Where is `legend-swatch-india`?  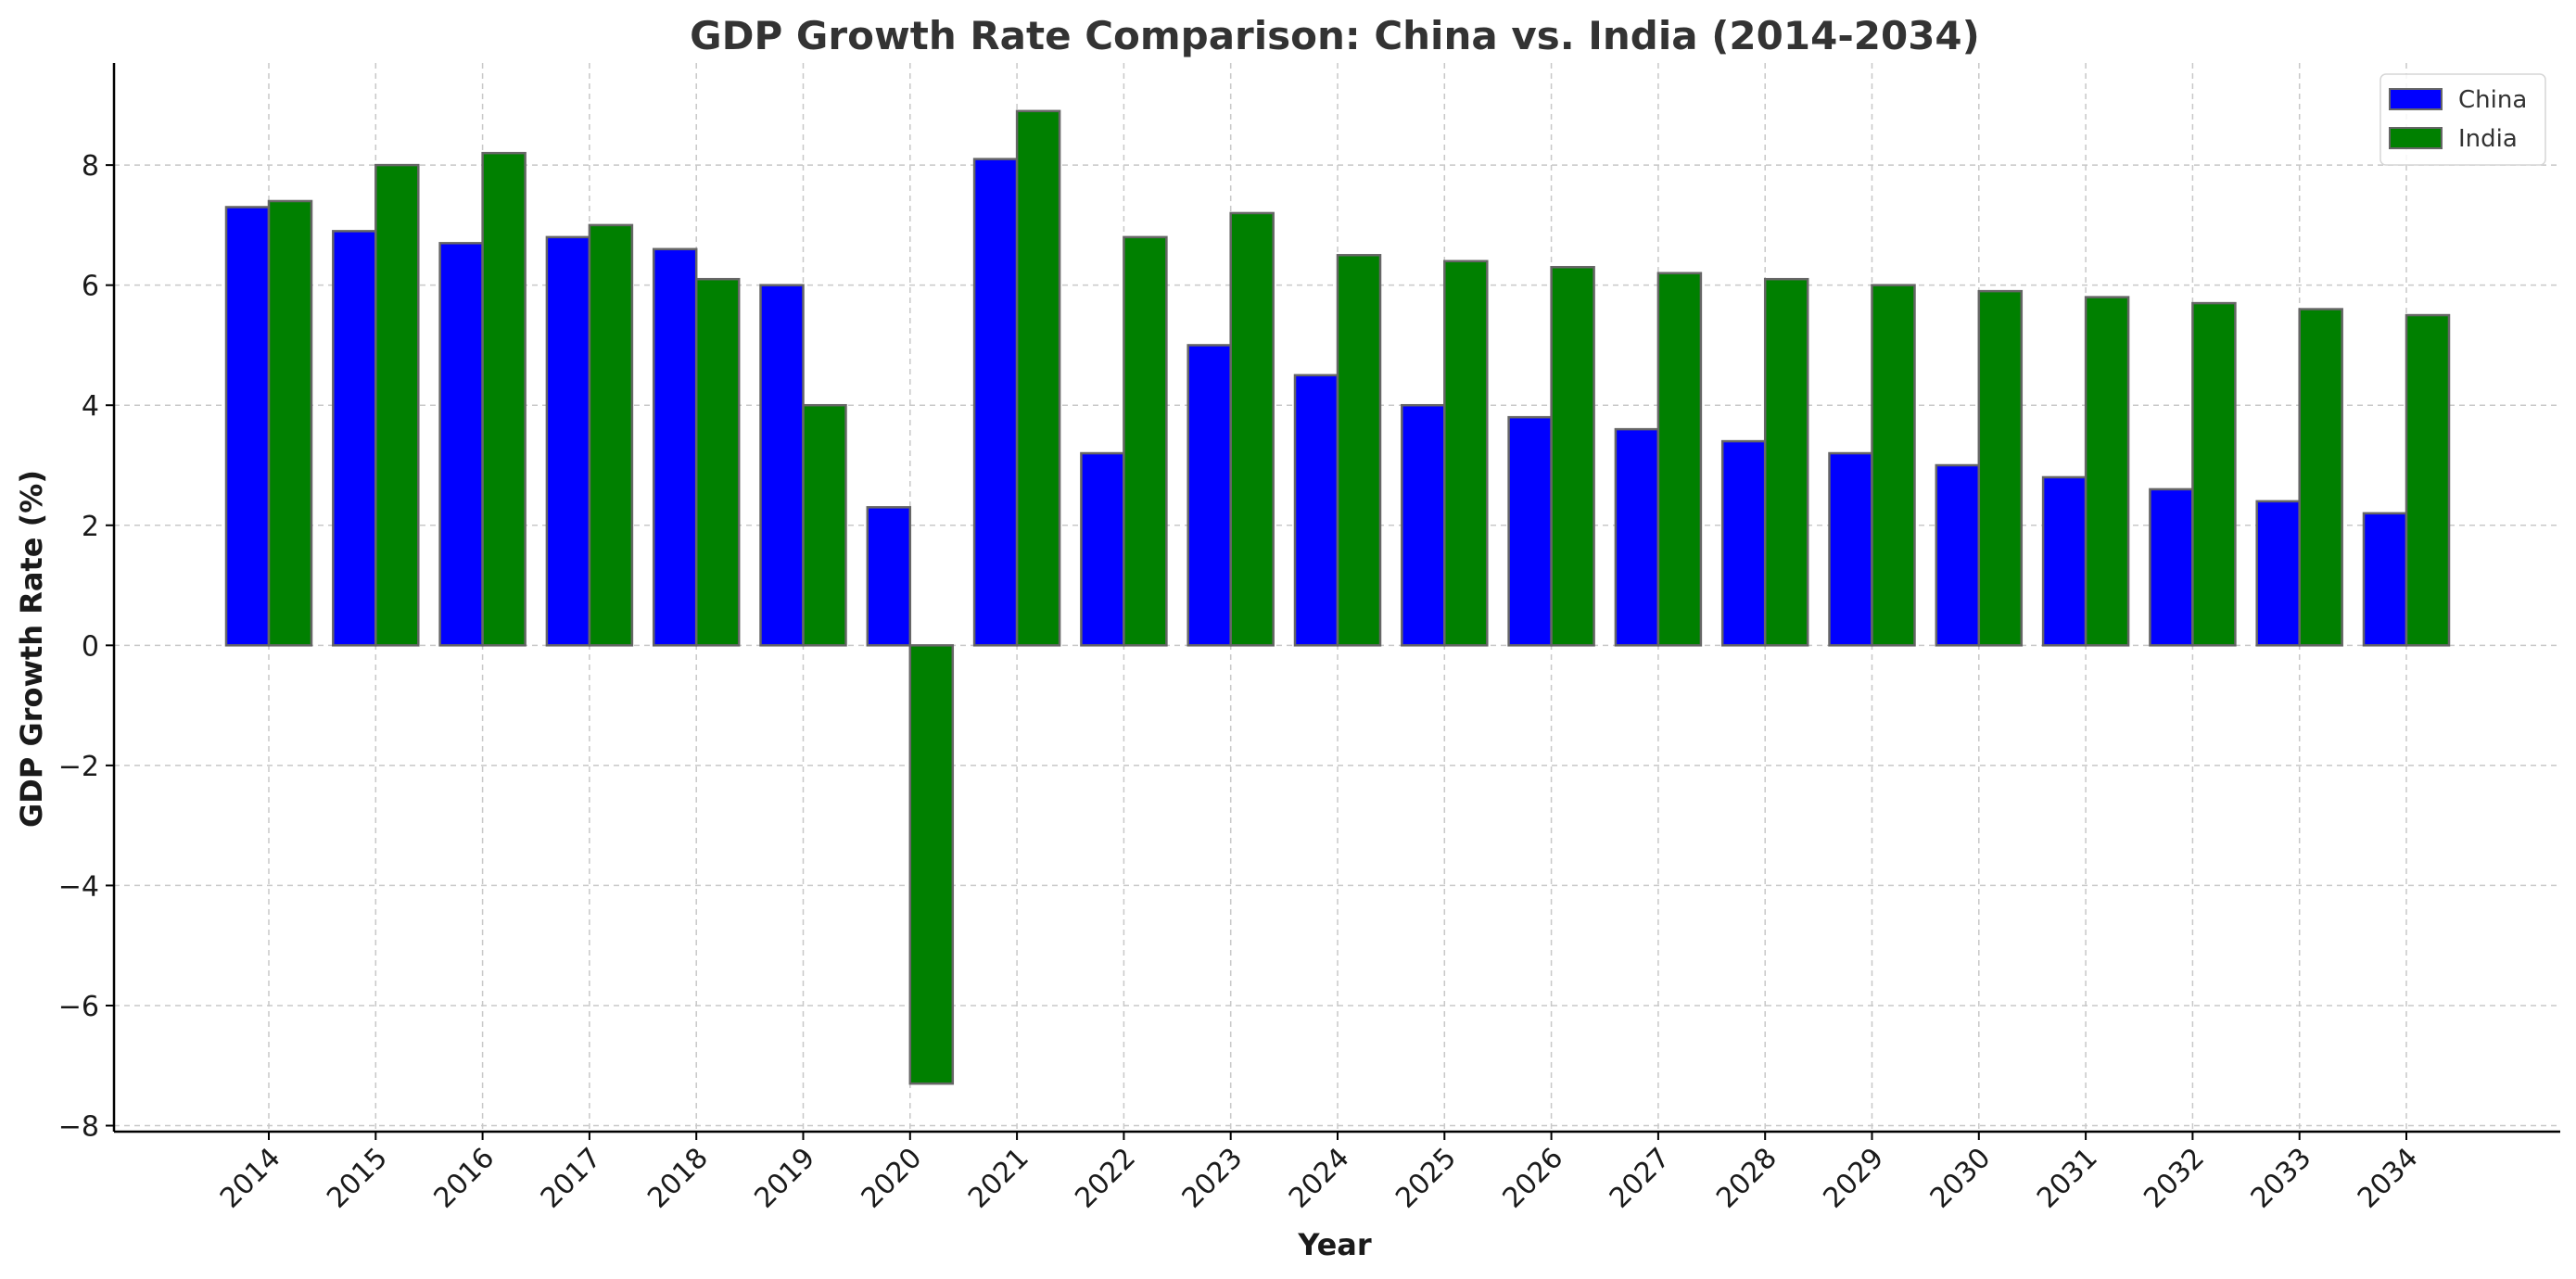
legend-swatch-india is located at coordinates (2416, 138).